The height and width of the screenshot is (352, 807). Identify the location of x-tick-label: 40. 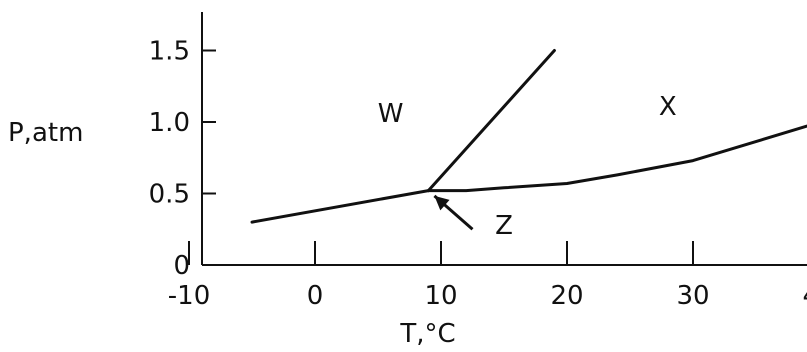
(804, 296).